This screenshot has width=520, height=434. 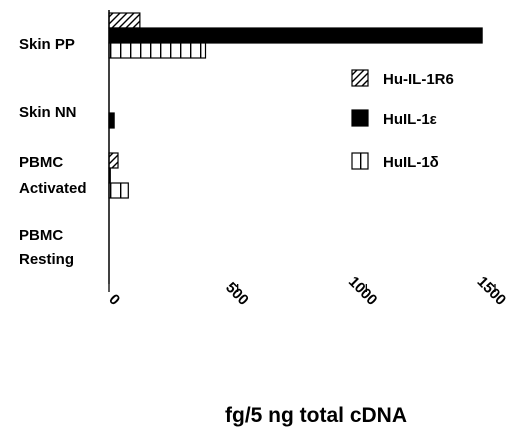 I want to click on category-label-2-line-1: Activated, so click(x=53, y=188).